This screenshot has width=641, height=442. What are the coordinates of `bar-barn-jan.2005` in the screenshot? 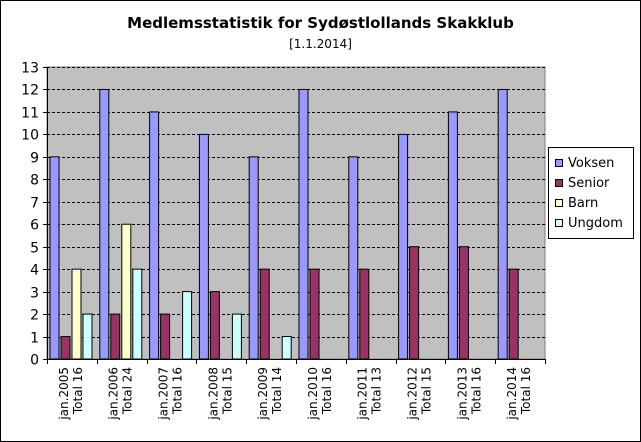 It's located at (76, 314).